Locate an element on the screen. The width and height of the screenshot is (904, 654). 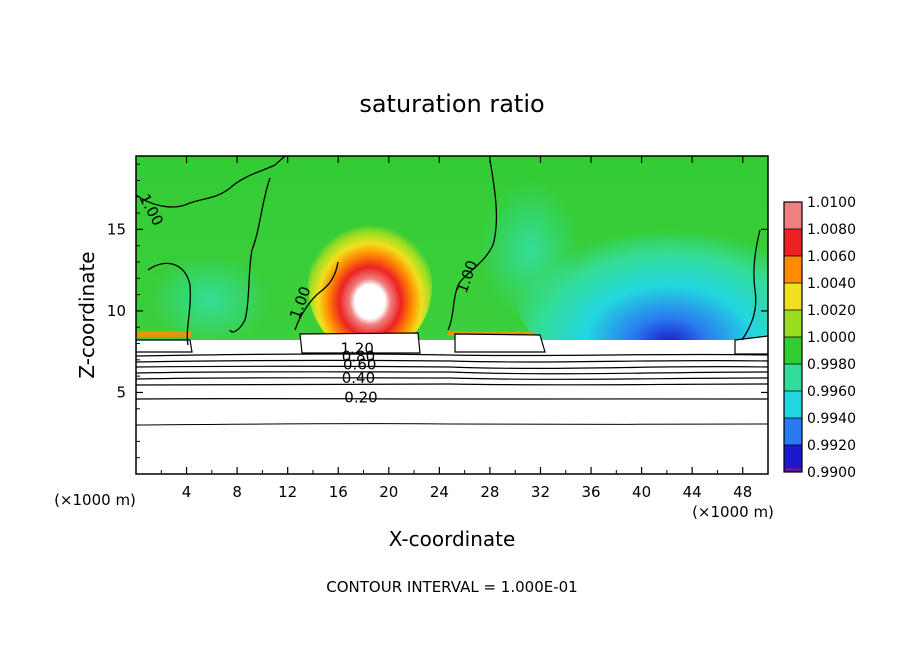
colorbar-label: 1.0000 is located at coordinates (831, 338).